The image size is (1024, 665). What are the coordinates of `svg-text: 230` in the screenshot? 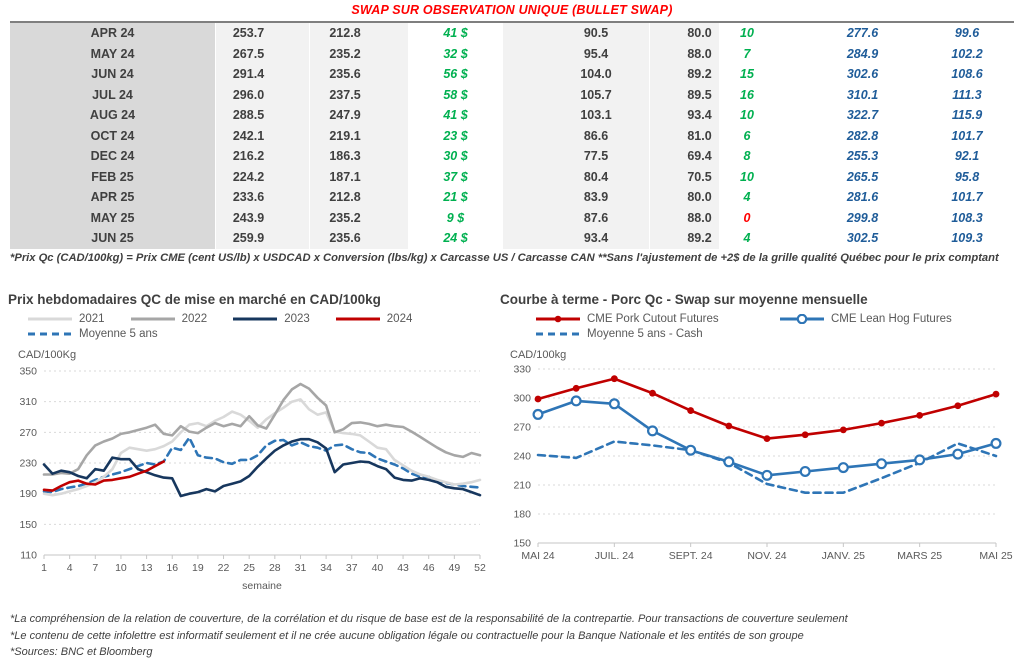 It's located at (28, 464).